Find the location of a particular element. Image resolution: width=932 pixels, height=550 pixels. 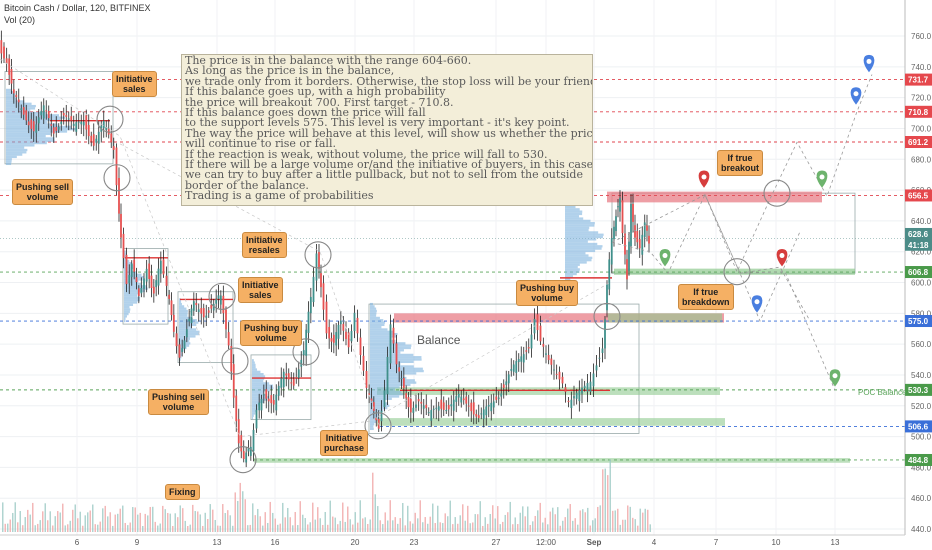

target-marker-dot is located at coordinates (856, 94).